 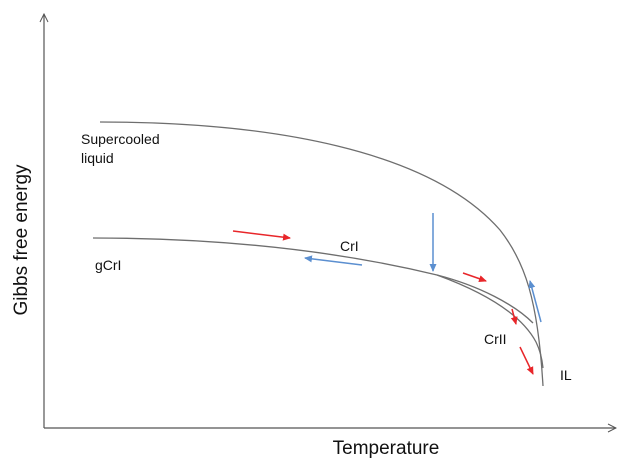 What do you see at coordinates (21, 240) in the screenshot?
I see `y-axis-label: Gibbs free energy` at bounding box center [21, 240].